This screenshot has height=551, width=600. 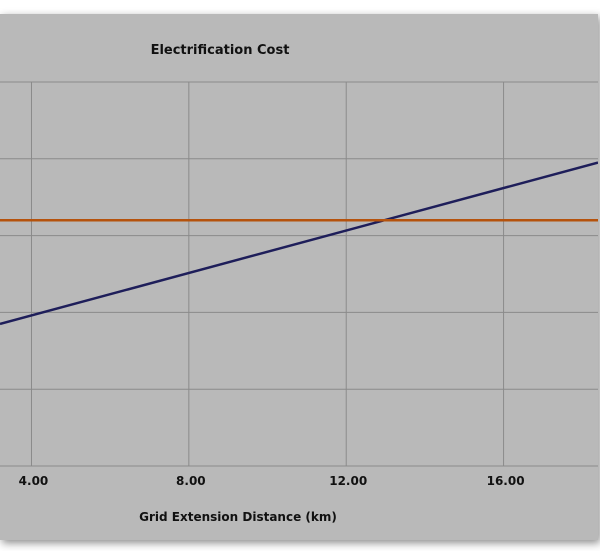 What do you see at coordinates (220, 50) in the screenshot?
I see `chart-title: Electrification Cost` at bounding box center [220, 50].